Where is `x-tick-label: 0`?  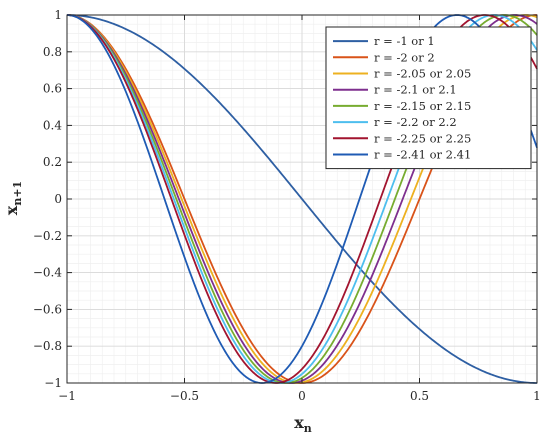
x-tick-label: 0 is located at coordinates (302, 396).